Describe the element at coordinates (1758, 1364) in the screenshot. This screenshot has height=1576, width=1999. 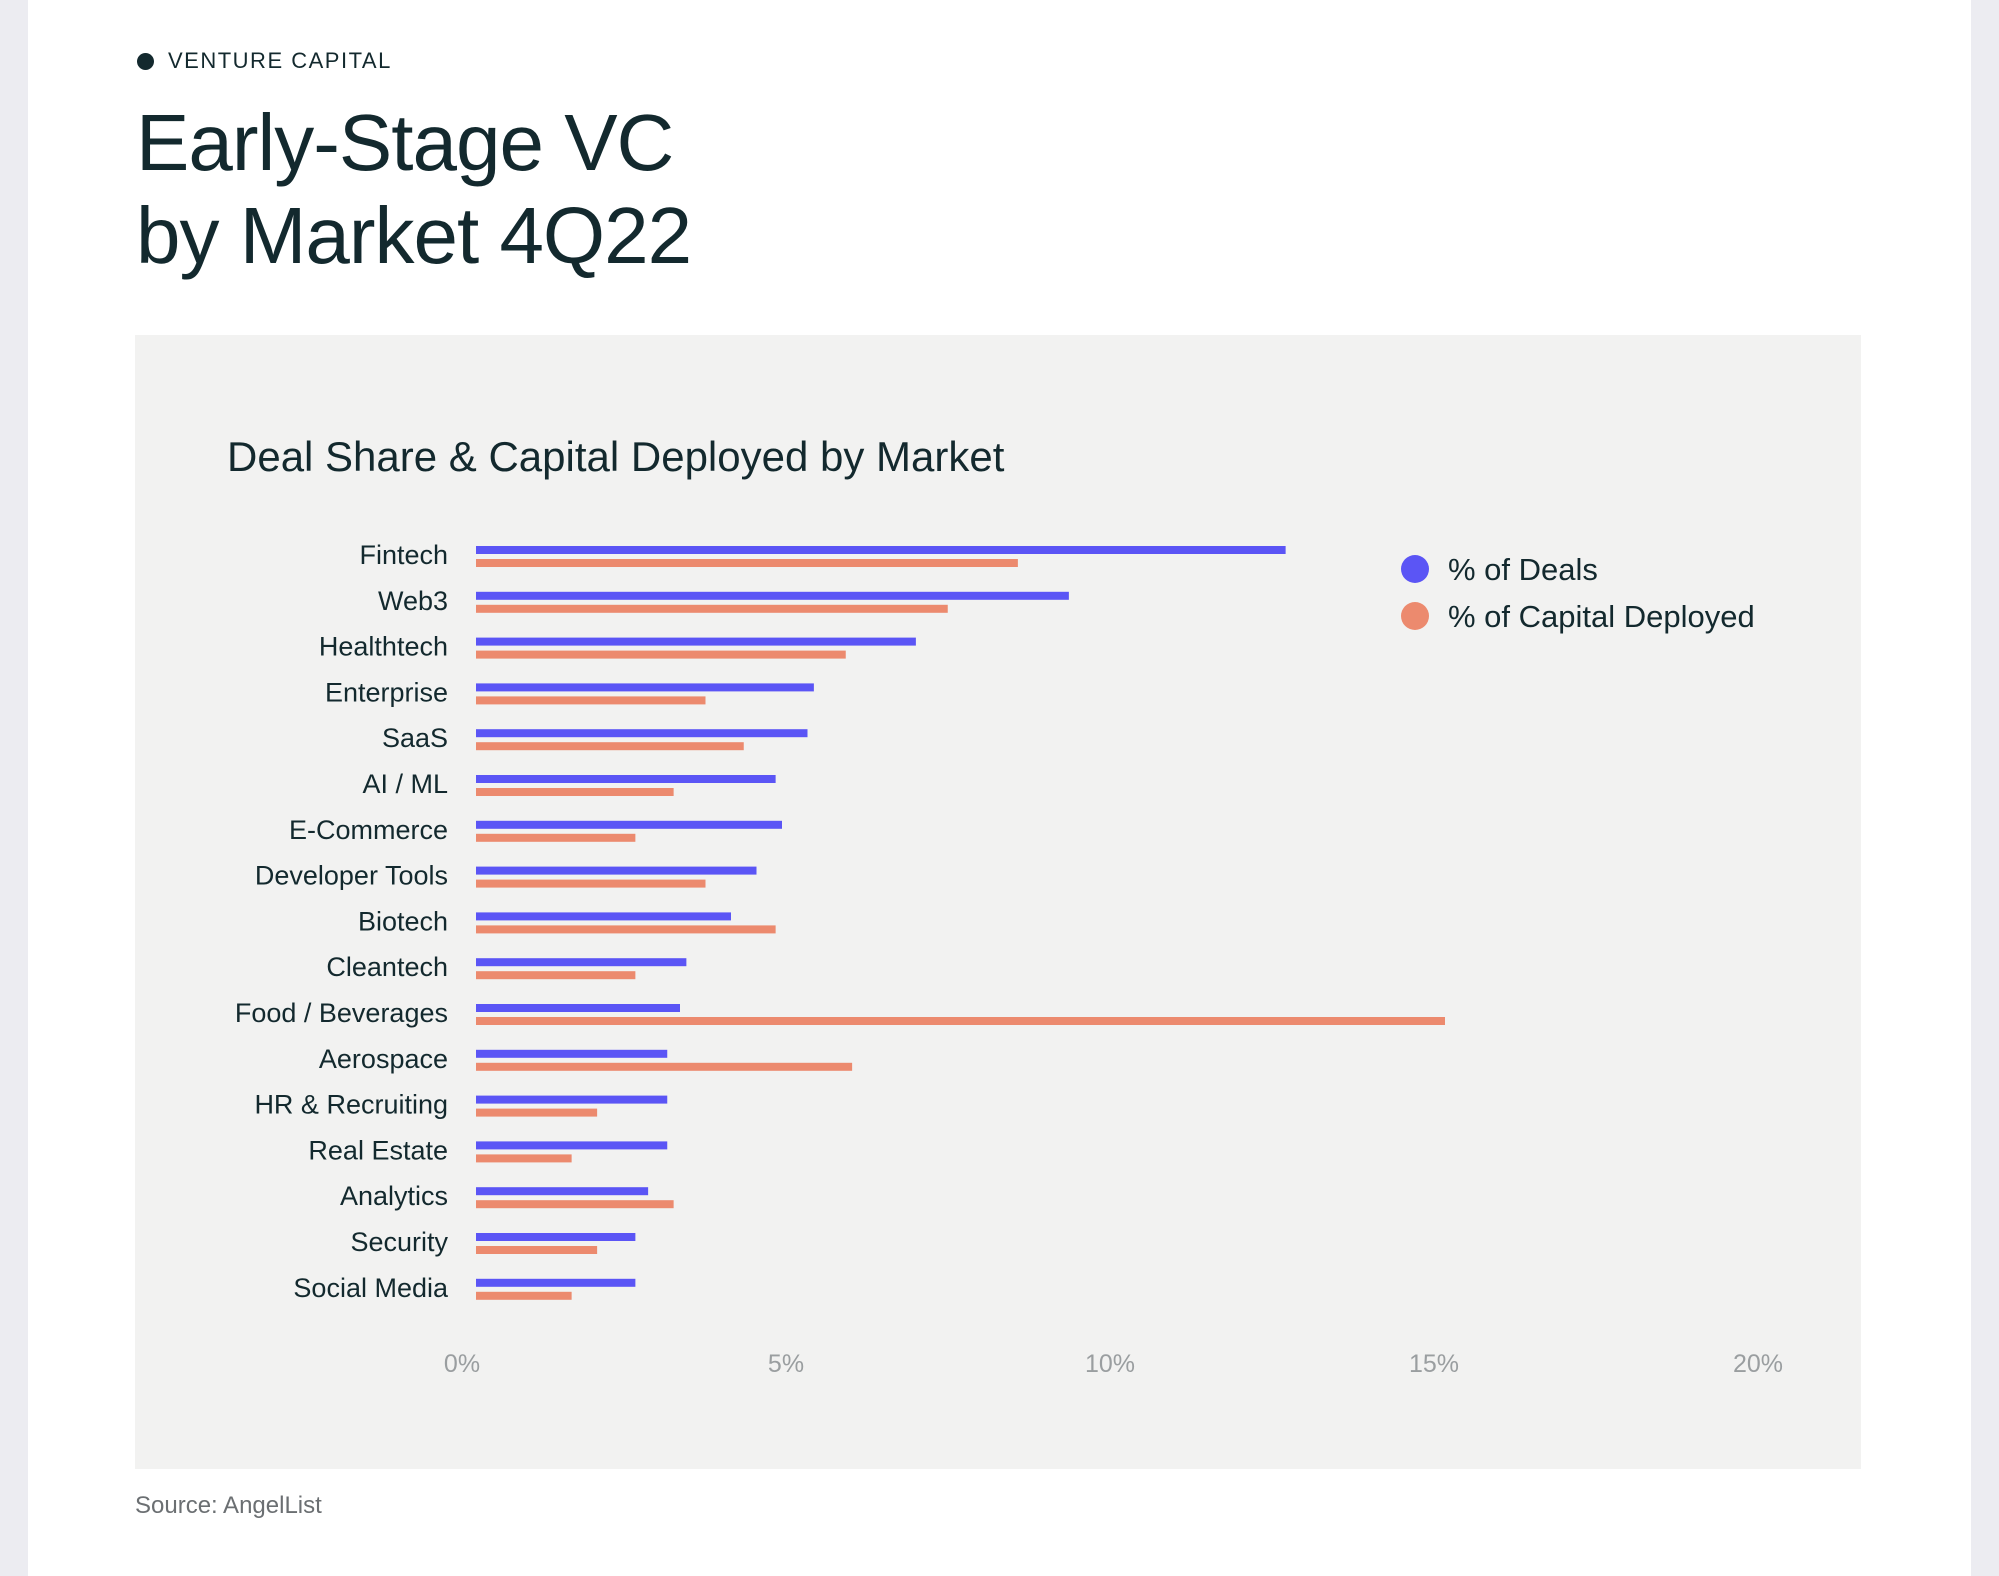
I see `x-tick-label: 20%` at that location.